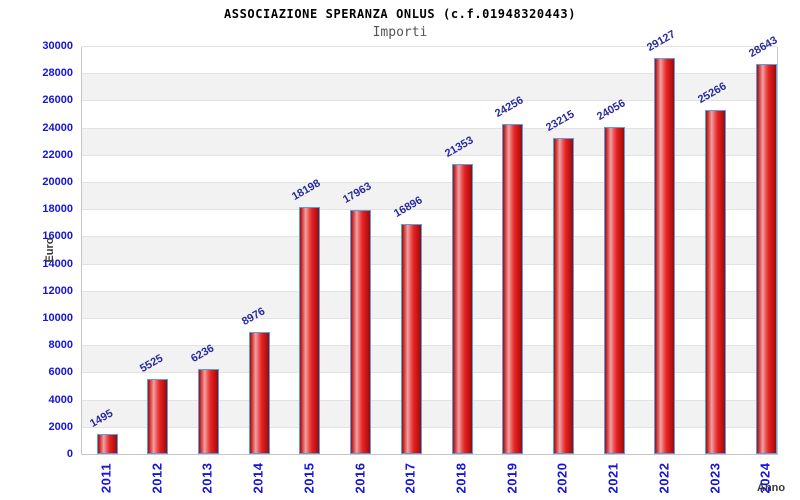  I want to click on y-tick-label: 6000, so click(60, 372).